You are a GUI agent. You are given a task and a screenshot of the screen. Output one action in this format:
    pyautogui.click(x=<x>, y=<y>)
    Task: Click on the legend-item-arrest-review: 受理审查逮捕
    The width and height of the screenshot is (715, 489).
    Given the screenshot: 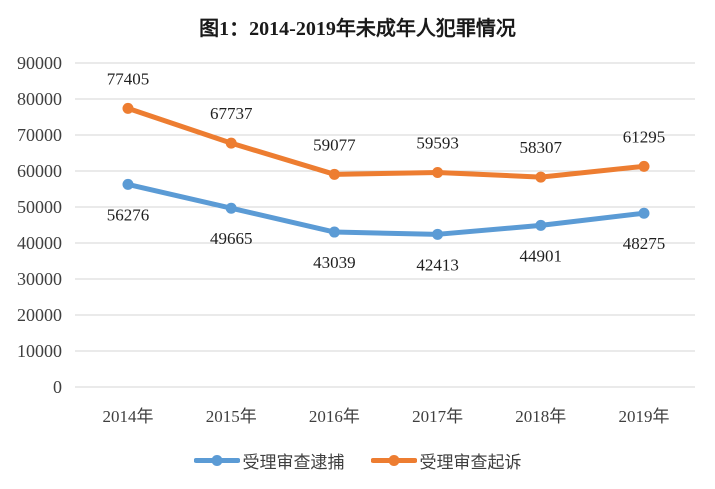 What is the action you would take?
    pyautogui.click(x=269, y=460)
    